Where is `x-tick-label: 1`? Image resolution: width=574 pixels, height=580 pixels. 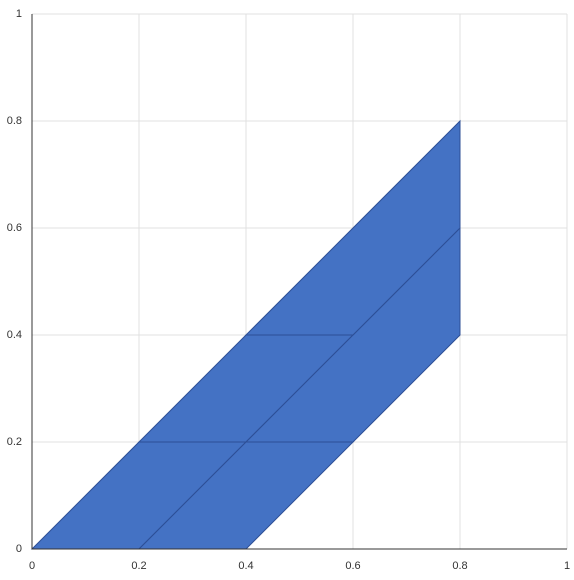 x-tick-label: 1 is located at coordinates (567, 566).